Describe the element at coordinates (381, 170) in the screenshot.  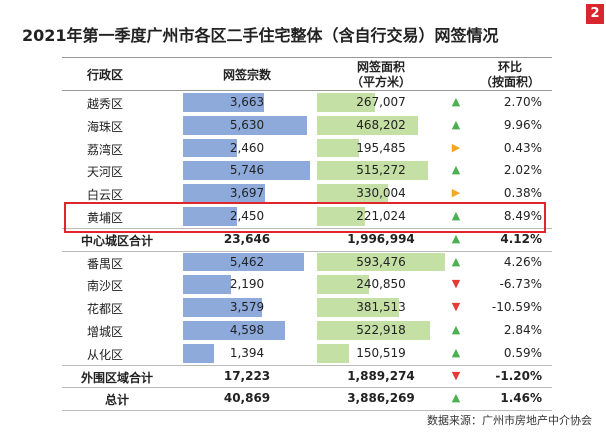
I see `area: 515,272` at that location.